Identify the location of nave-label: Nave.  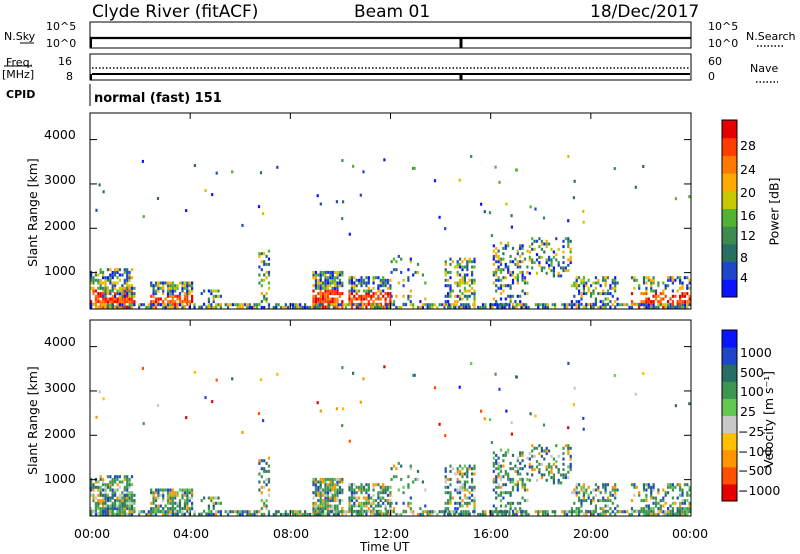
(764, 68).